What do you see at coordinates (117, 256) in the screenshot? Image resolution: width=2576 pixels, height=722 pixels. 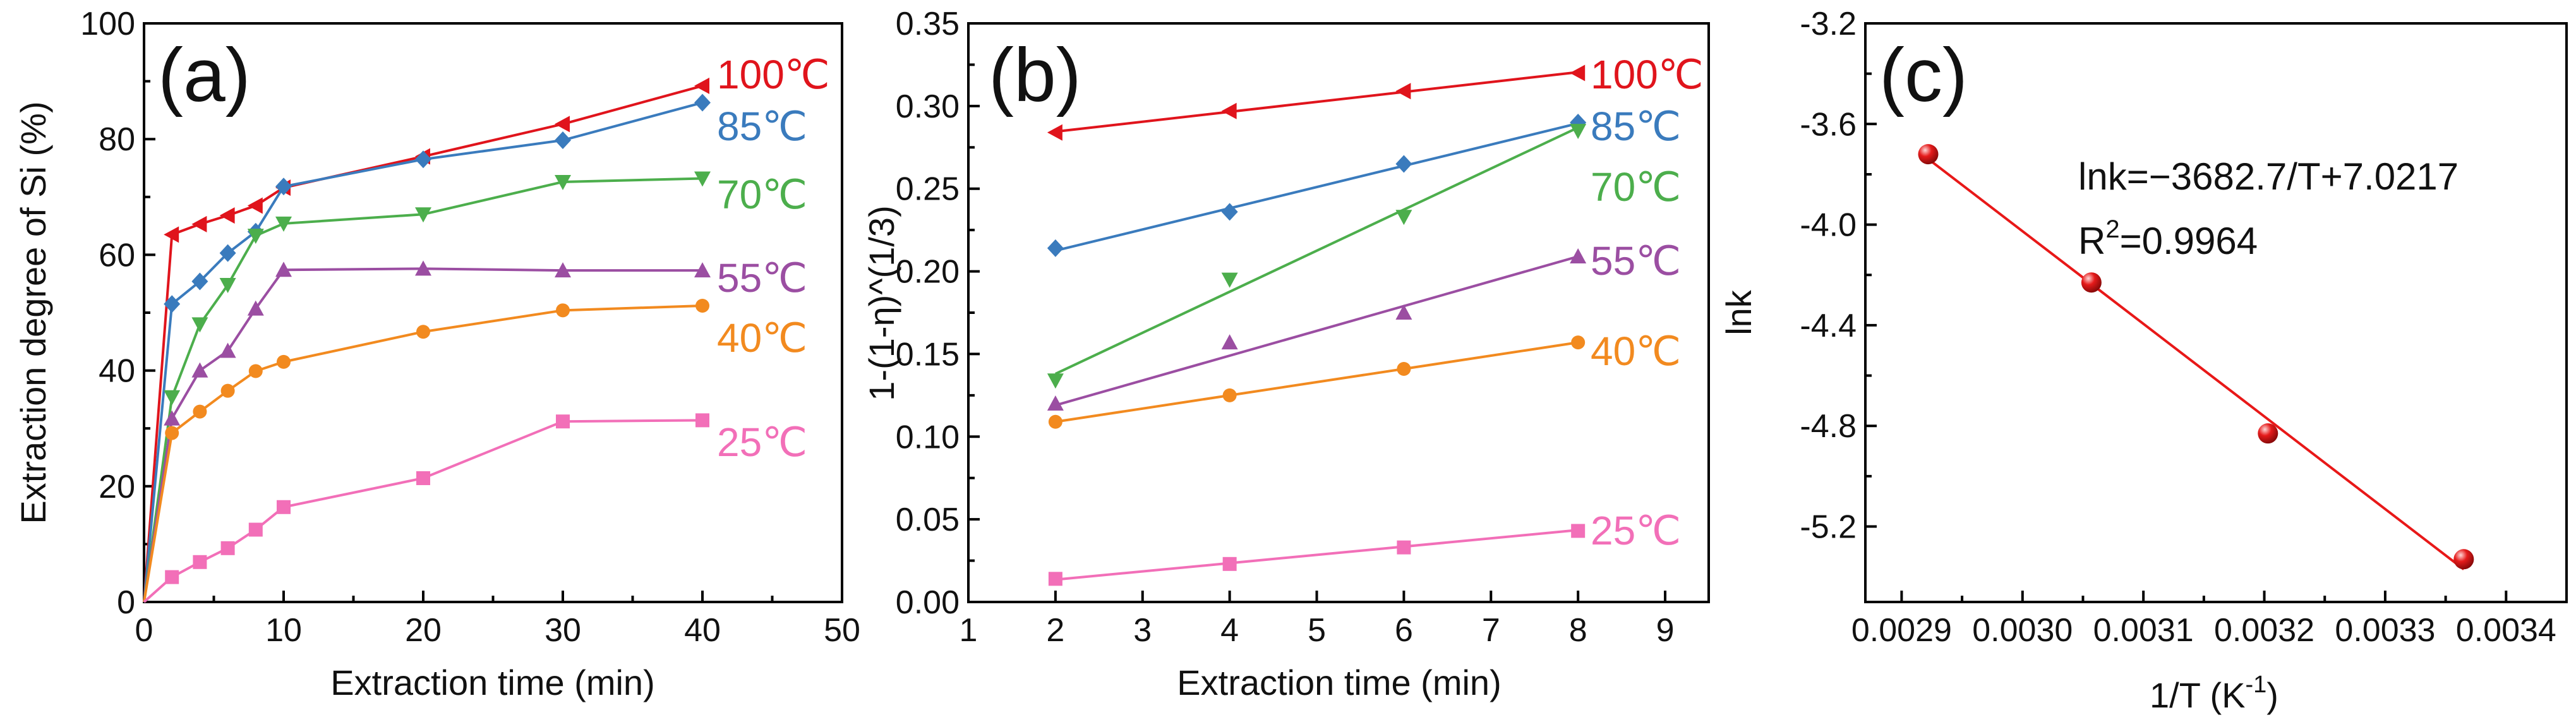 I see `y-tick-label: 60` at bounding box center [117, 256].